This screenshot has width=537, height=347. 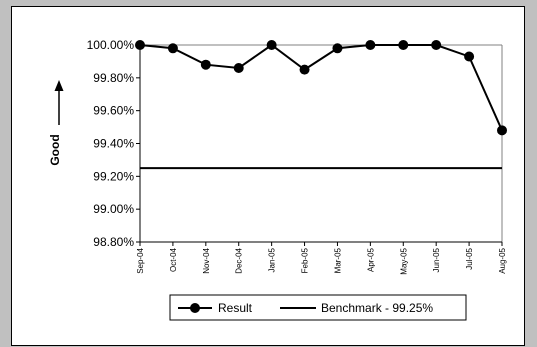 What do you see at coordinates (55, 149) in the screenshot?
I see `y-axis-label: Good` at bounding box center [55, 149].